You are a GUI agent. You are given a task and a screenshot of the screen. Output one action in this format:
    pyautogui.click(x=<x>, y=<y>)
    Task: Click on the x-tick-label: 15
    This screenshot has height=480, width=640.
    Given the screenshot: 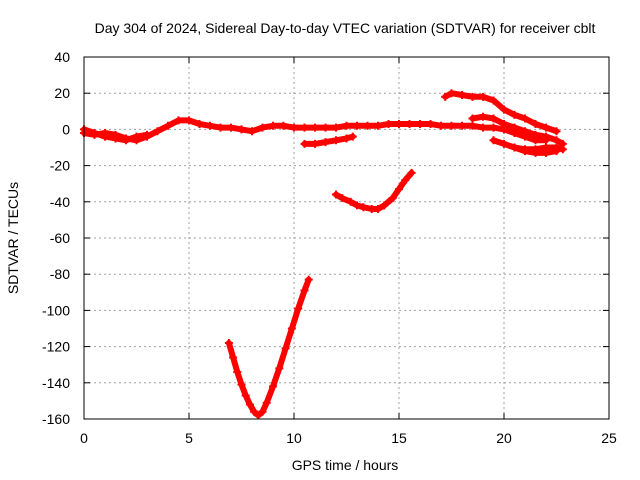 What is the action you would take?
    pyautogui.click(x=399, y=438)
    